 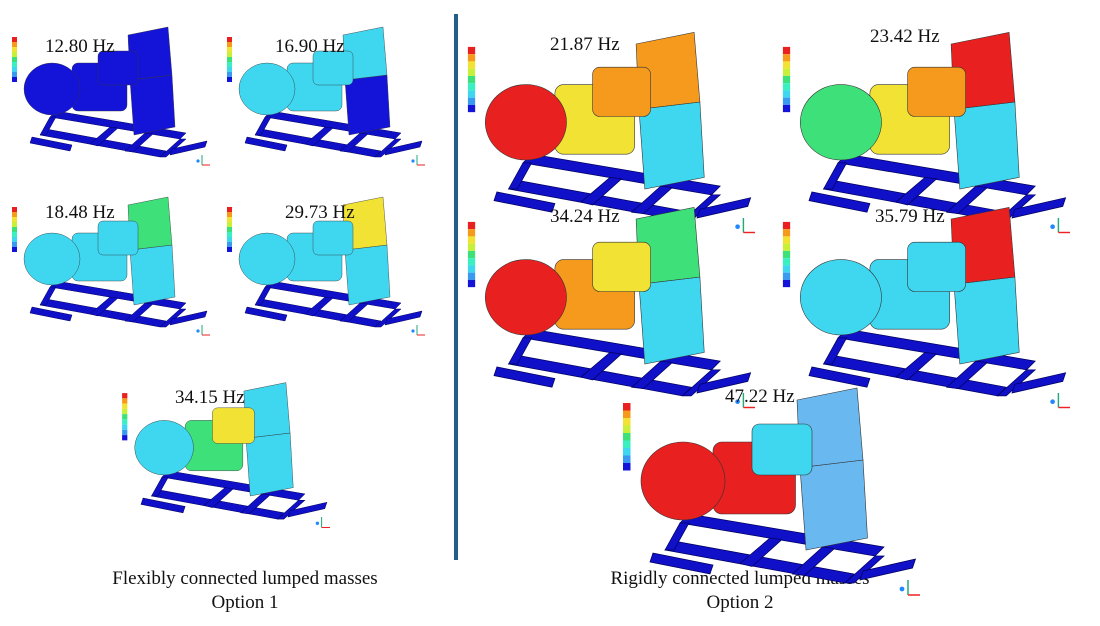 What do you see at coordinates (244, 578) in the screenshot?
I see `caption: Flexibly connected lumped masses` at bounding box center [244, 578].